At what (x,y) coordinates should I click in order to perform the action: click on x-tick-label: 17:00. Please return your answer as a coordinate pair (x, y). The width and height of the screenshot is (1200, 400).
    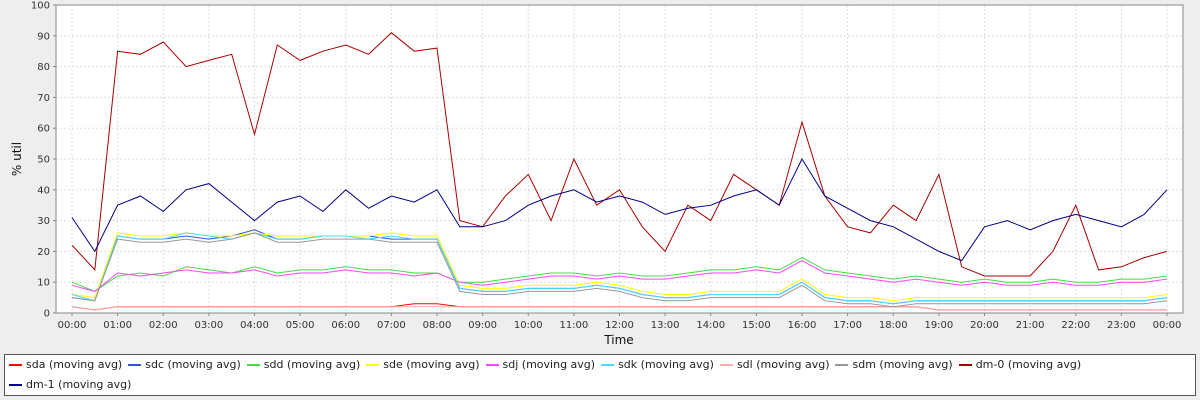
    Looking at the image, I should click on (847, 325).